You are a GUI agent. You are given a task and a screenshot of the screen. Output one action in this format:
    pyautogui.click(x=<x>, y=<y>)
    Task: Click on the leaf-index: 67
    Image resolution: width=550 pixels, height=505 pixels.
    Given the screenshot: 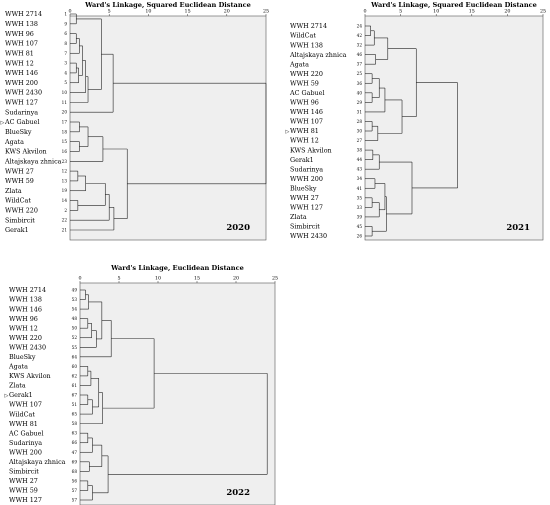 What is the action you would take?
    pyautogui.click(x=75, y=395)
    